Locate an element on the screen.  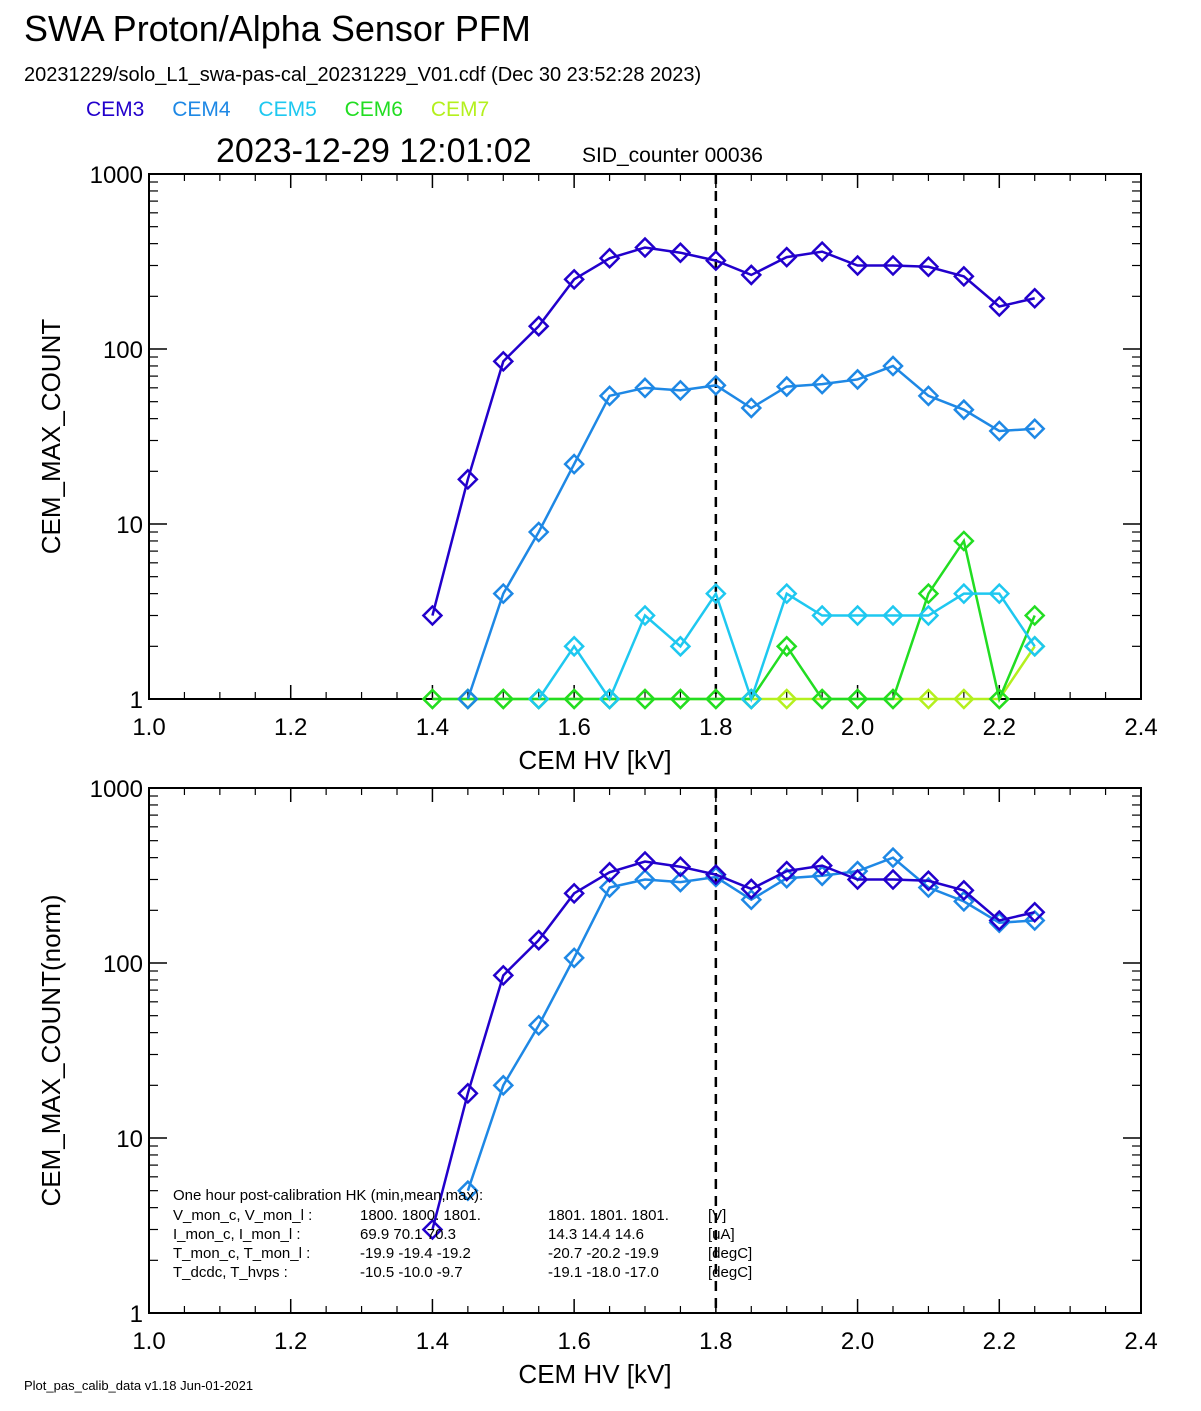
legend-cem5: CEM5 is located at coordinates (287, 109).